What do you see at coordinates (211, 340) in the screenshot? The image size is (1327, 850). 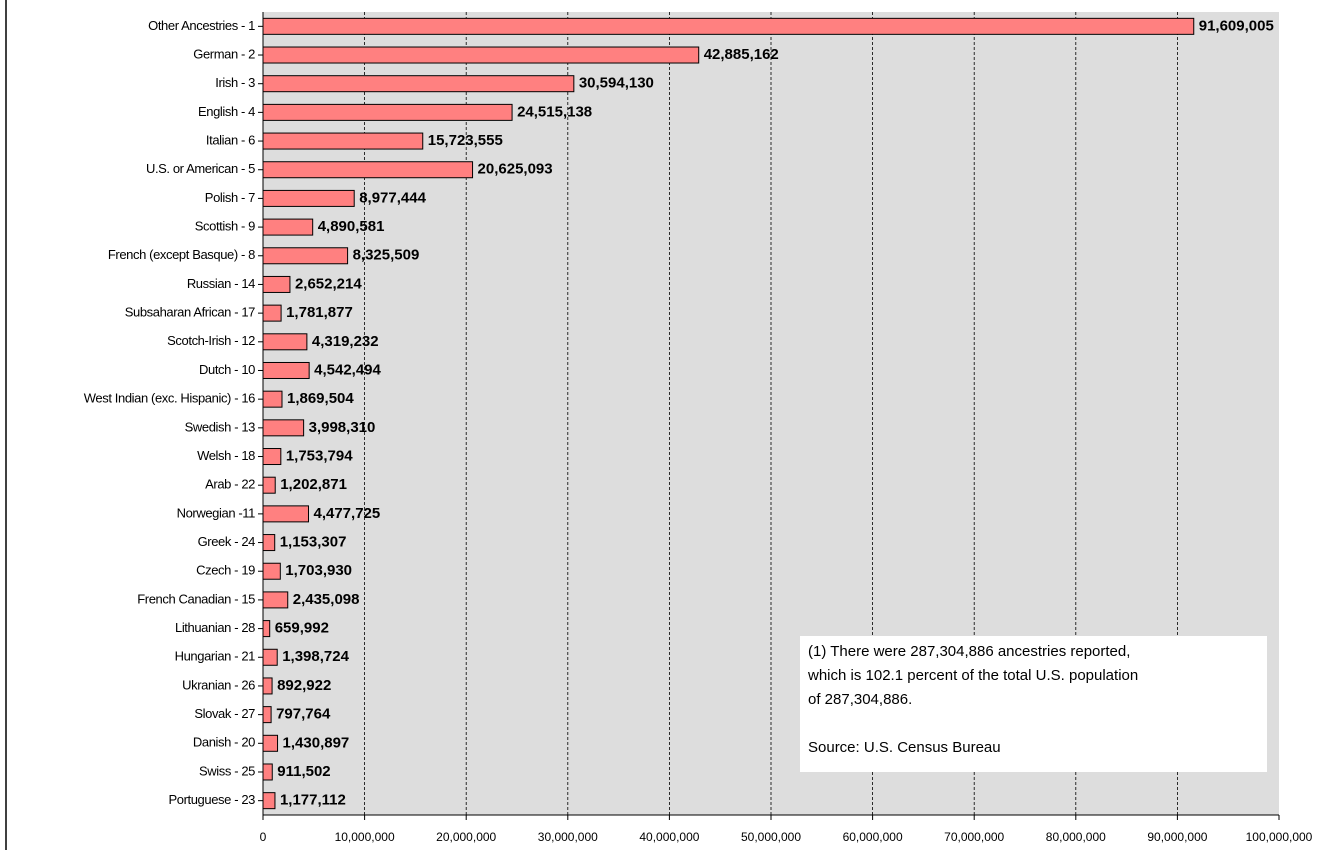 I see `y-tick-label: Scotch-Irish - 12` at bounding box center [211, 340].